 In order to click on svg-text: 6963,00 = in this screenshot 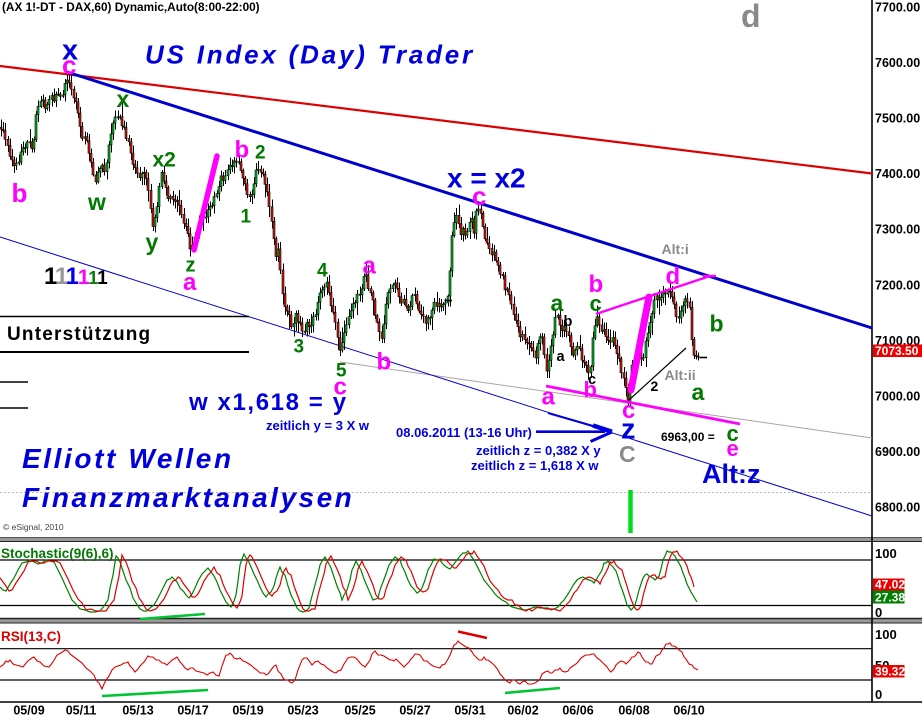, I will do `click(688, 437)`.